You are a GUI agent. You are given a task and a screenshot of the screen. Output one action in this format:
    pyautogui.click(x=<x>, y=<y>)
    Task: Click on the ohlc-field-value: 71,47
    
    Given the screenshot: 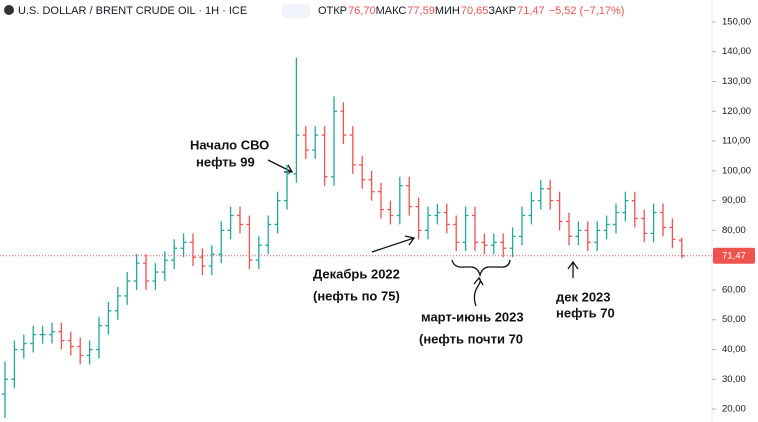 What is the action you would take?
    pyautogui.click(x=531, y=11)
    